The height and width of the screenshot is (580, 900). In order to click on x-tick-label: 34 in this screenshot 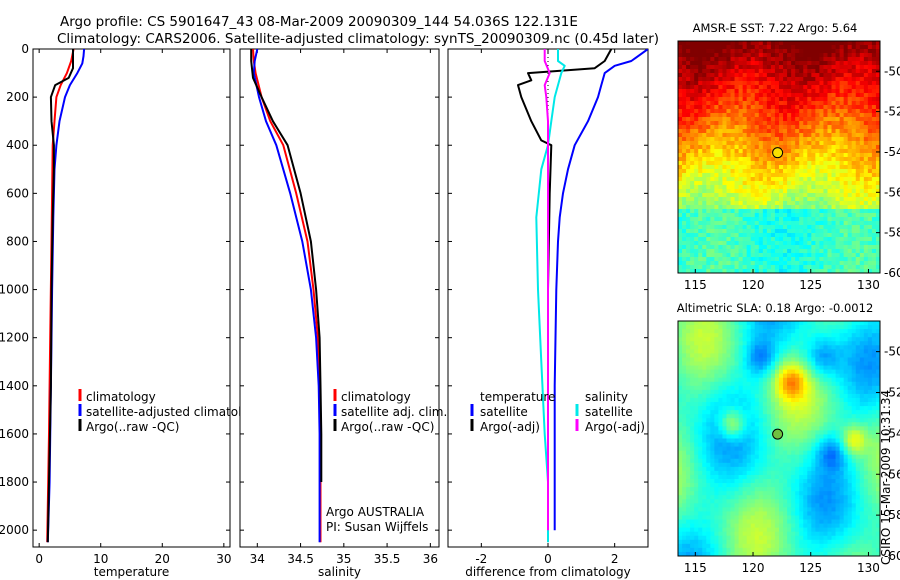, I will do `click(257, 559)`.